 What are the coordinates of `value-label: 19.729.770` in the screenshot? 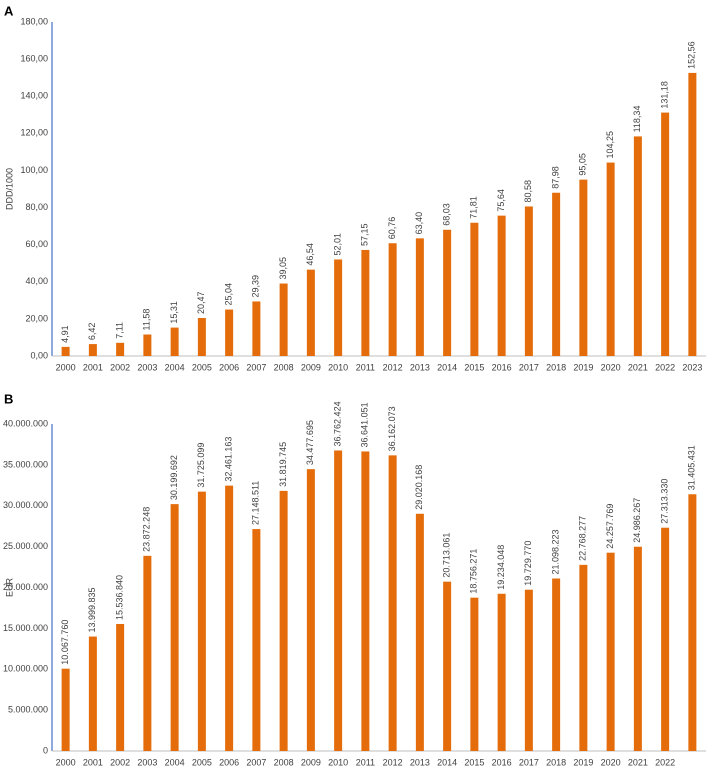 It's located at (528, 563).